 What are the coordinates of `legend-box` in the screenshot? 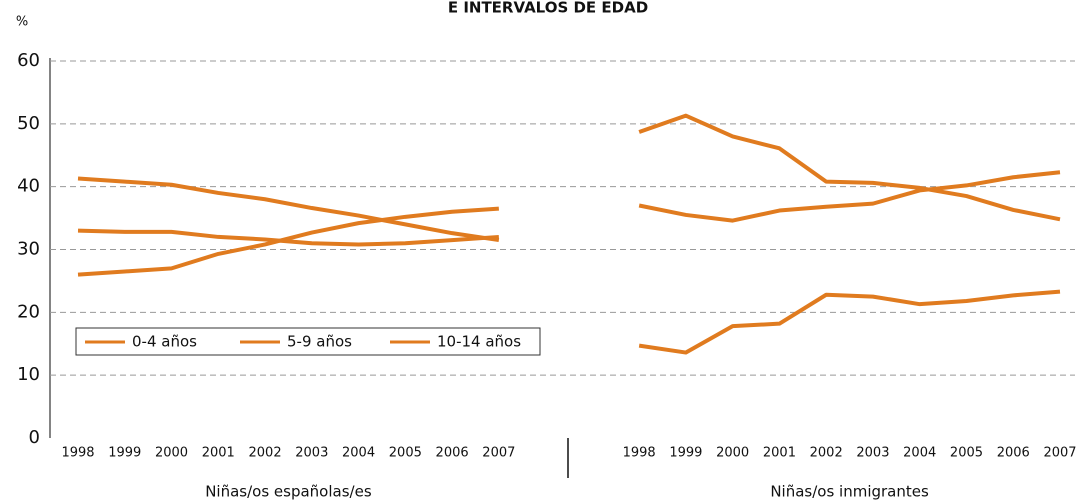 It's located at (308, 341).